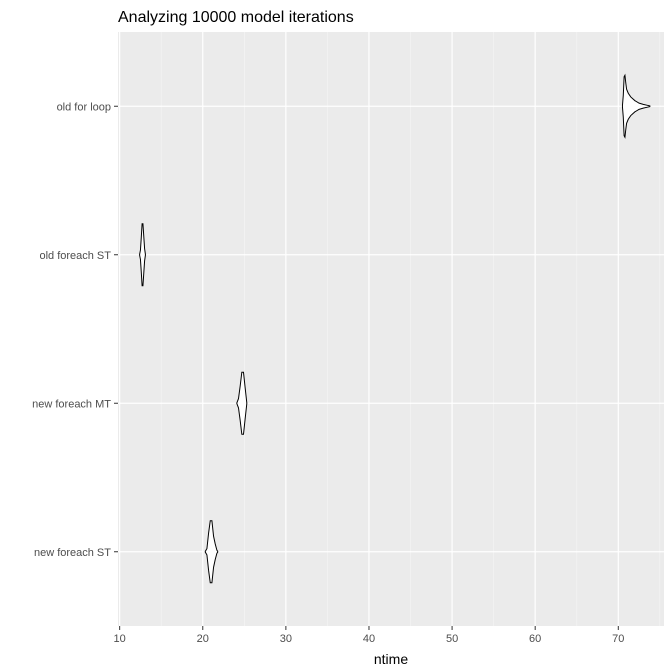 This screenshot has height=672, width=672. What do you see at coordinates (203, 639) in the screenshot?
I see `x-tick-label: 20` at bounding box center [203, 639].